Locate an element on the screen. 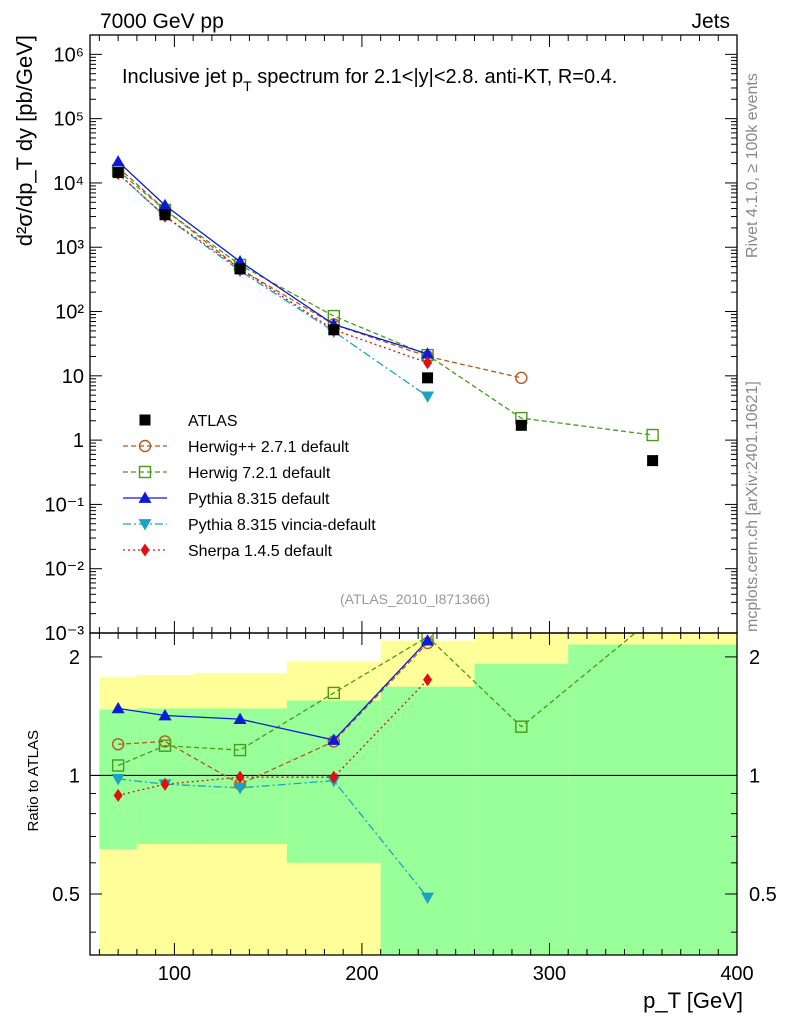 The height and width of the screenshot is (1024, 786). y-tick-label: 10⁵ is located at coordinates (68, 120).